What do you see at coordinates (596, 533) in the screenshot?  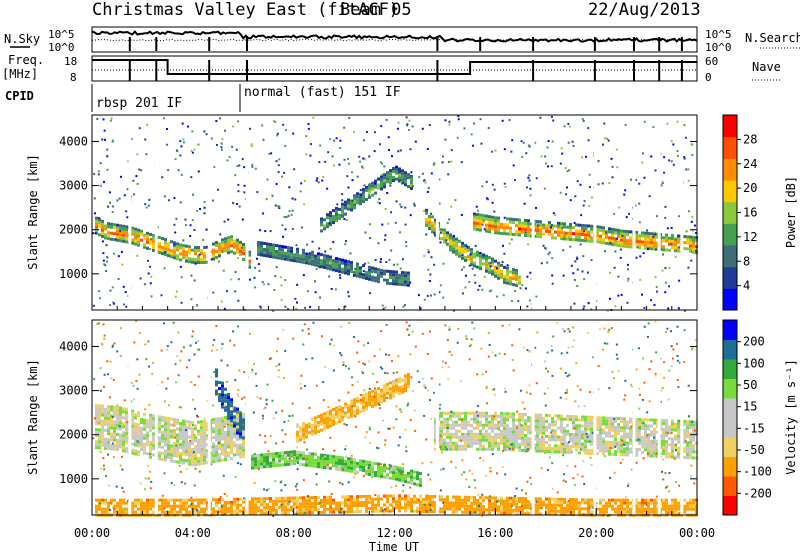 I see `xtick-label: 20:00` at bounding box center [596, 533].